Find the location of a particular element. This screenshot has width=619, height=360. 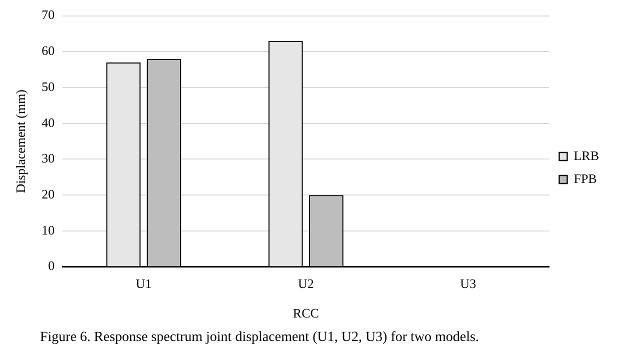

legend-label: FPB is located at coordinates (586, 178).